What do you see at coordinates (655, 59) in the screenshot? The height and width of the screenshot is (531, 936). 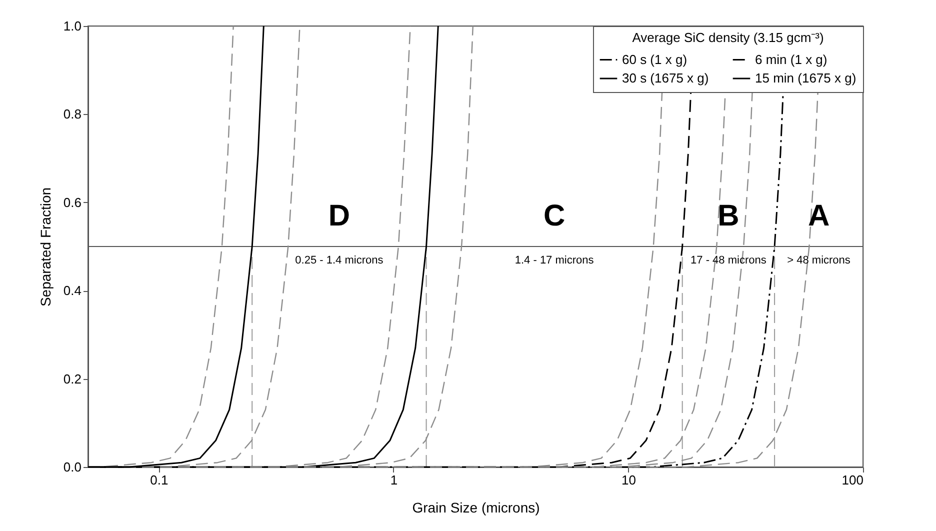 I see `legend-label: 60 s (1 x g)` at bounding box center [655, 59].